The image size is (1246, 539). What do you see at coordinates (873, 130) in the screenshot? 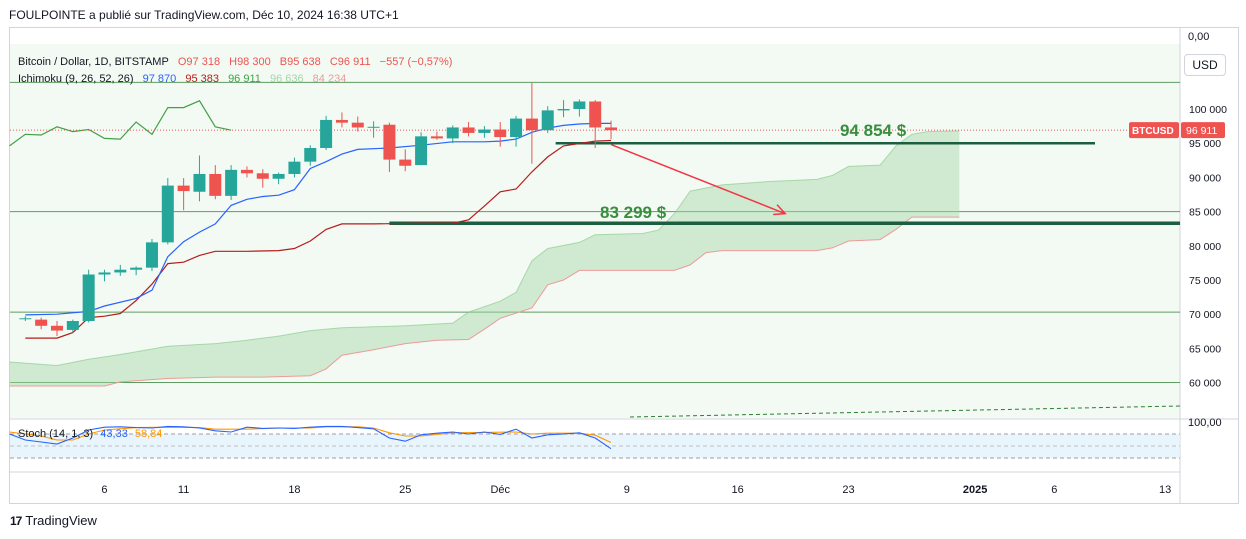
I see `annotation-upper-level: 94 854 $` at bounding box center [873, 130].